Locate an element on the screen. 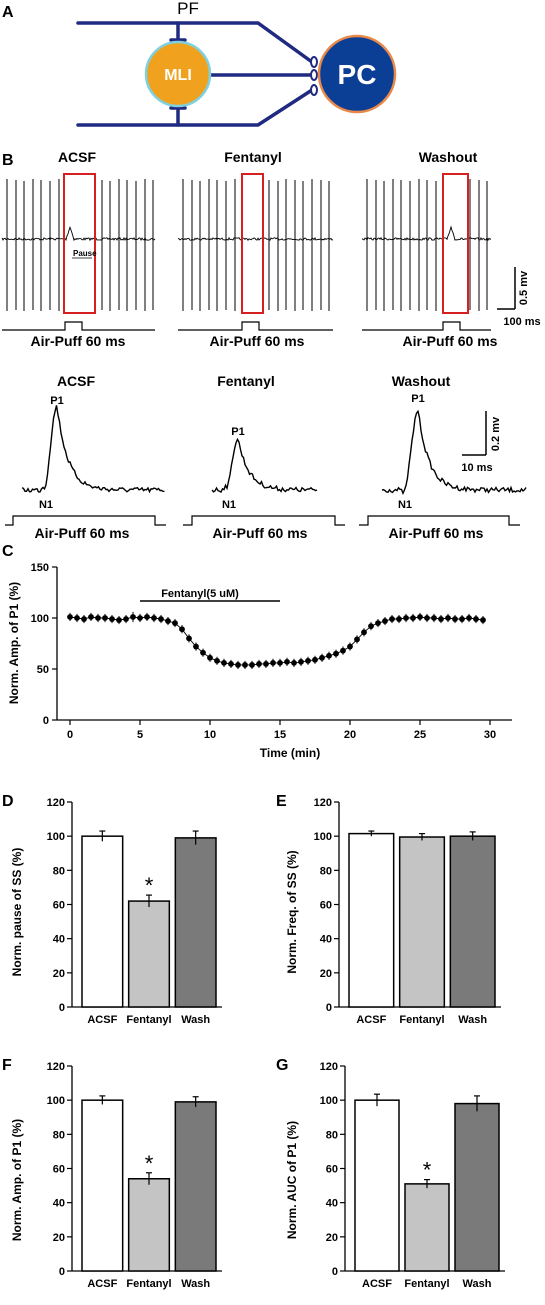 The height and width of the screenshot is (1305, 545). parallel-fiber-top is located at coordinates (195, 42).